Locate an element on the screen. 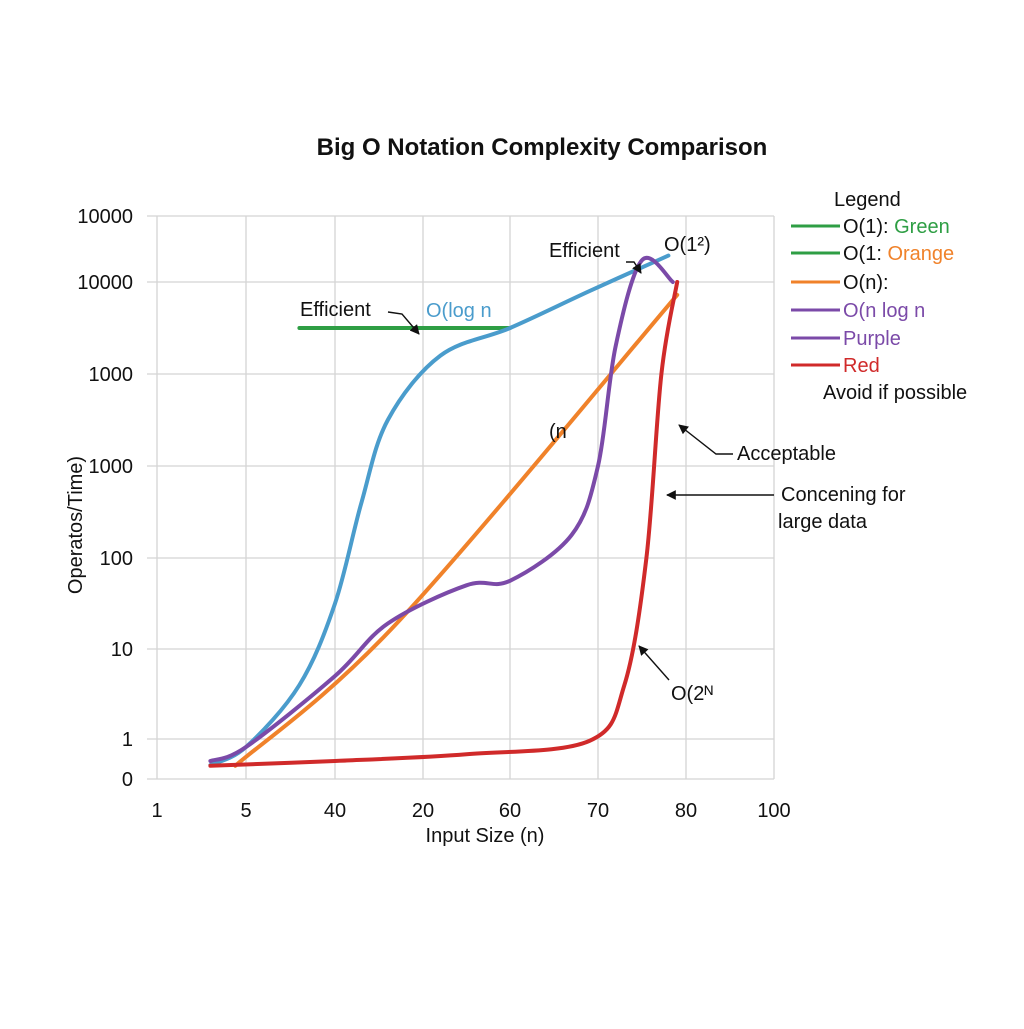  x-axis-label: Input Size (n) is located at coordinates (485, 836).